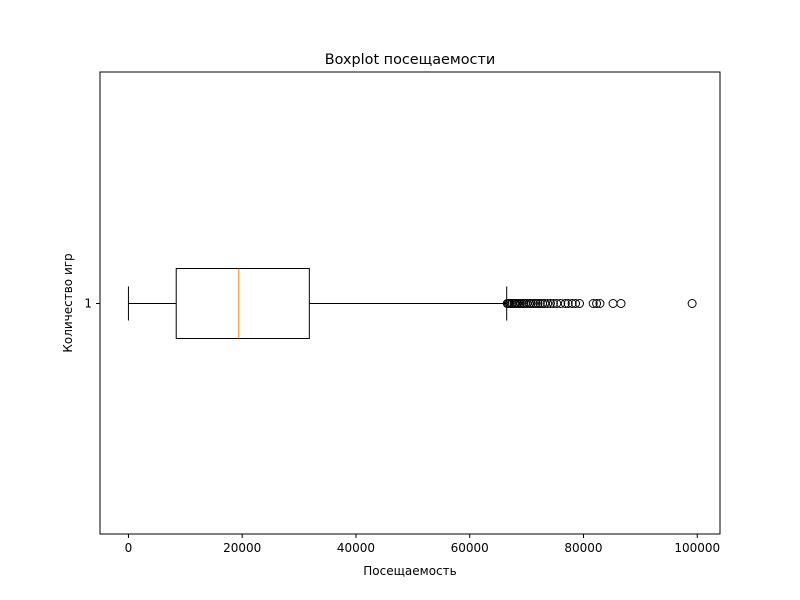 The width and height of the screenshot is (800, 600). I want to click on chart-title: Boxplot посещаемости, so click(410, 60).